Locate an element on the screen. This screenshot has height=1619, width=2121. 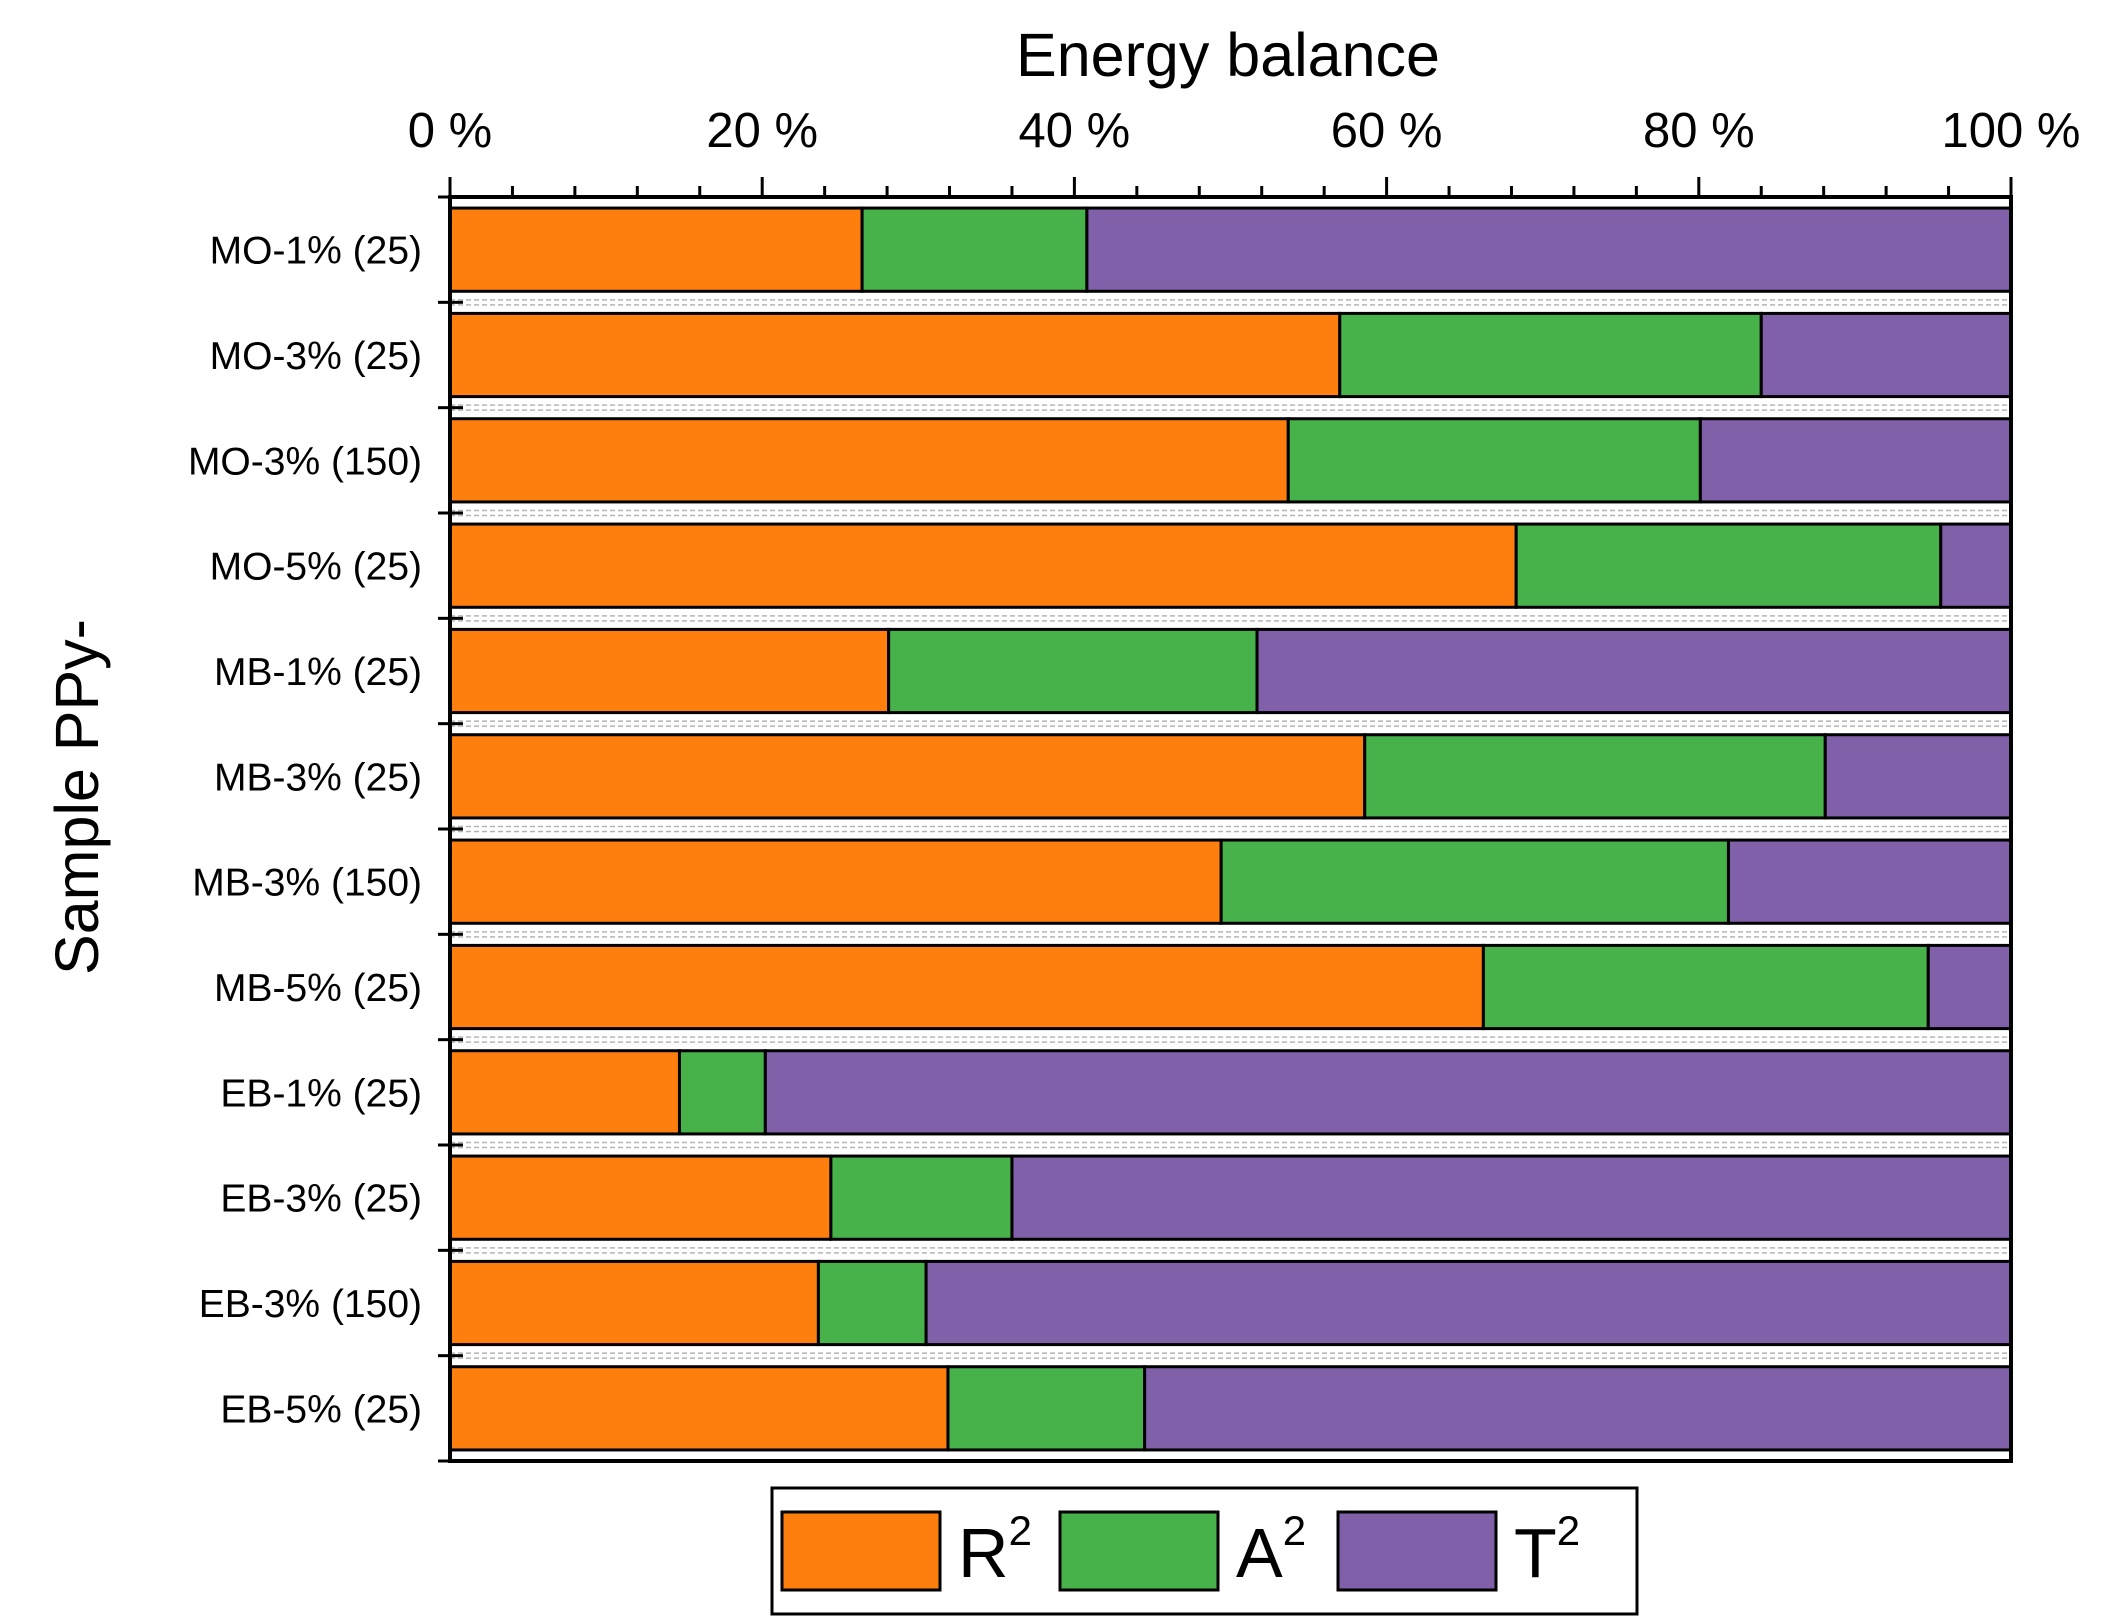
legend-label-a2: A2 is located at coordinates (1271, 1549).